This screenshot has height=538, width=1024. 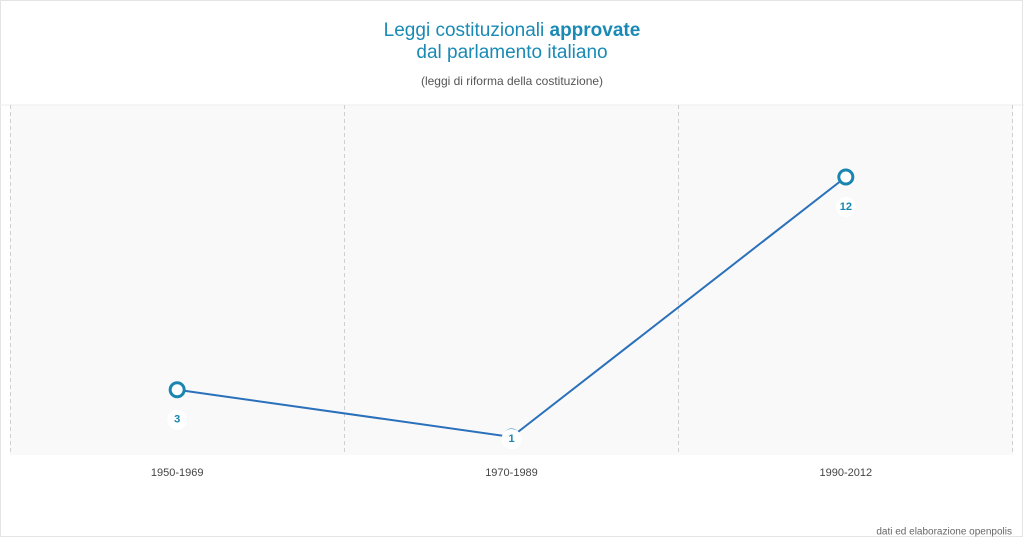 What do you see at coordinates (595, 30) in the screenshot?
I see `title-emphasis: approvate` at bounding box center [595, 30].